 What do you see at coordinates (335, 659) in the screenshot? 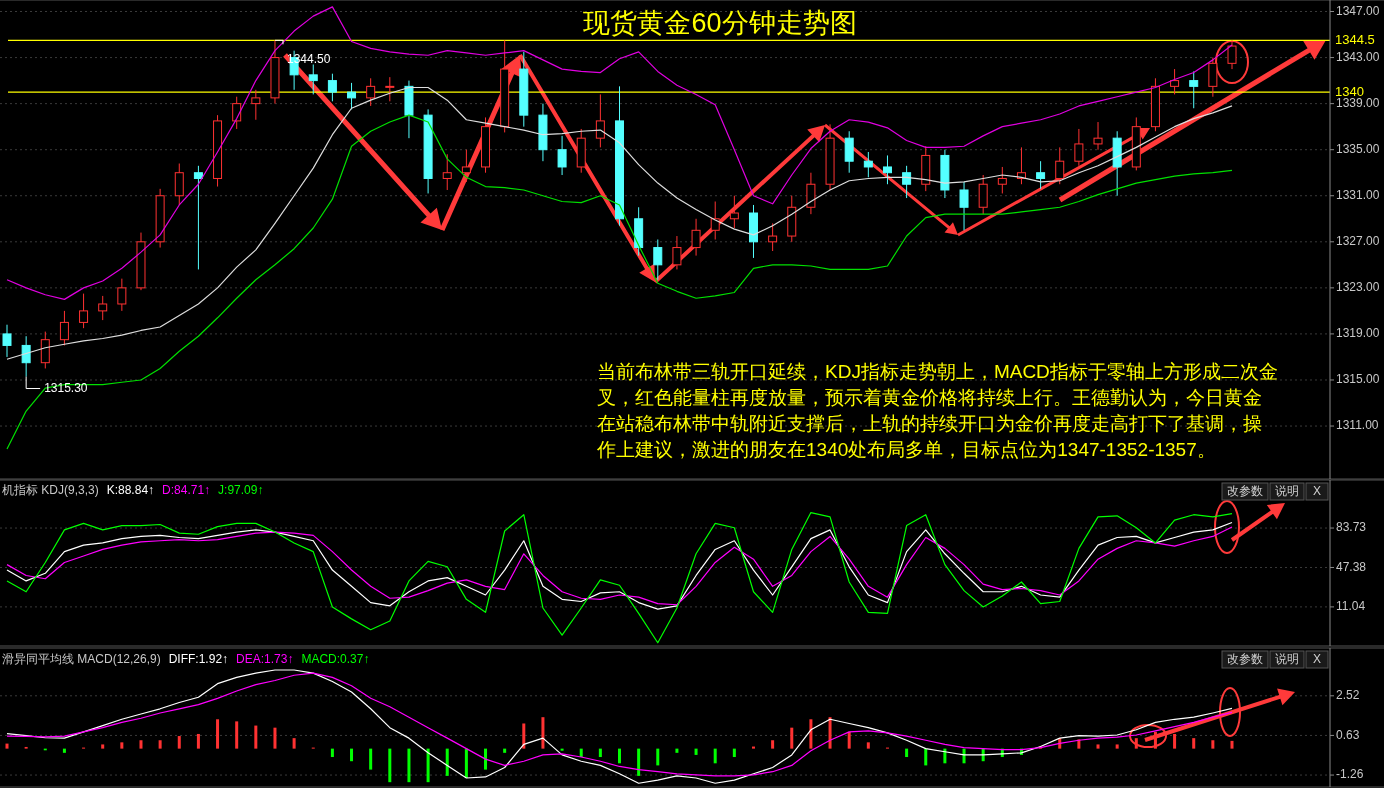
I see `text: MACD:0.37↑` at bounding box center [335, 659].